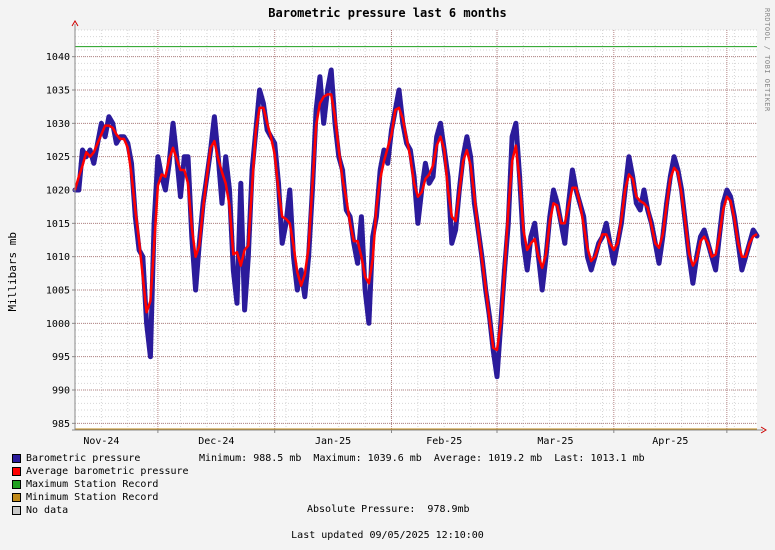 The height and width of the screenshot is (550, 775). I want to click on y-tick-label: 1040, so click(58, 57).